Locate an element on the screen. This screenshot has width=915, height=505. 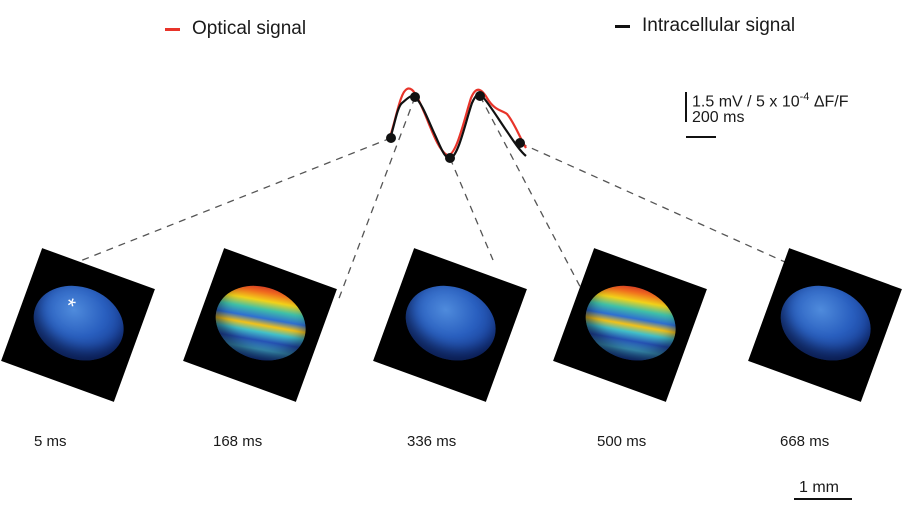
amplitude-unit: ΔF/F is located at coordinates (831, 102).